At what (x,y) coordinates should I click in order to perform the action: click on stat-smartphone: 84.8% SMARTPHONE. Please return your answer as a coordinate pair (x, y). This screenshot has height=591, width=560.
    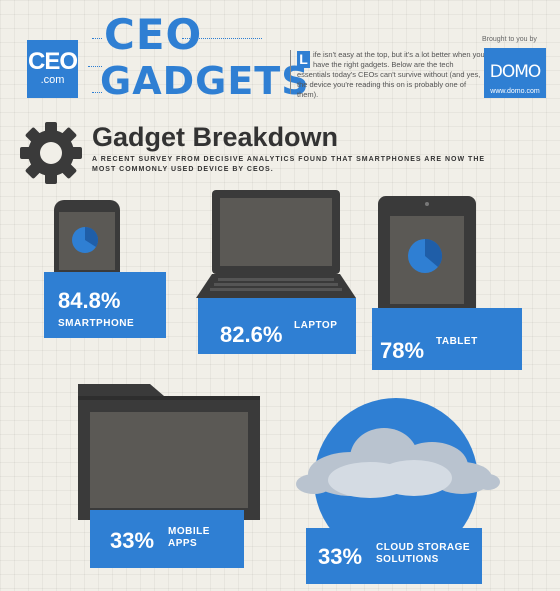
    Looking at the image, I should click on (105, 305).